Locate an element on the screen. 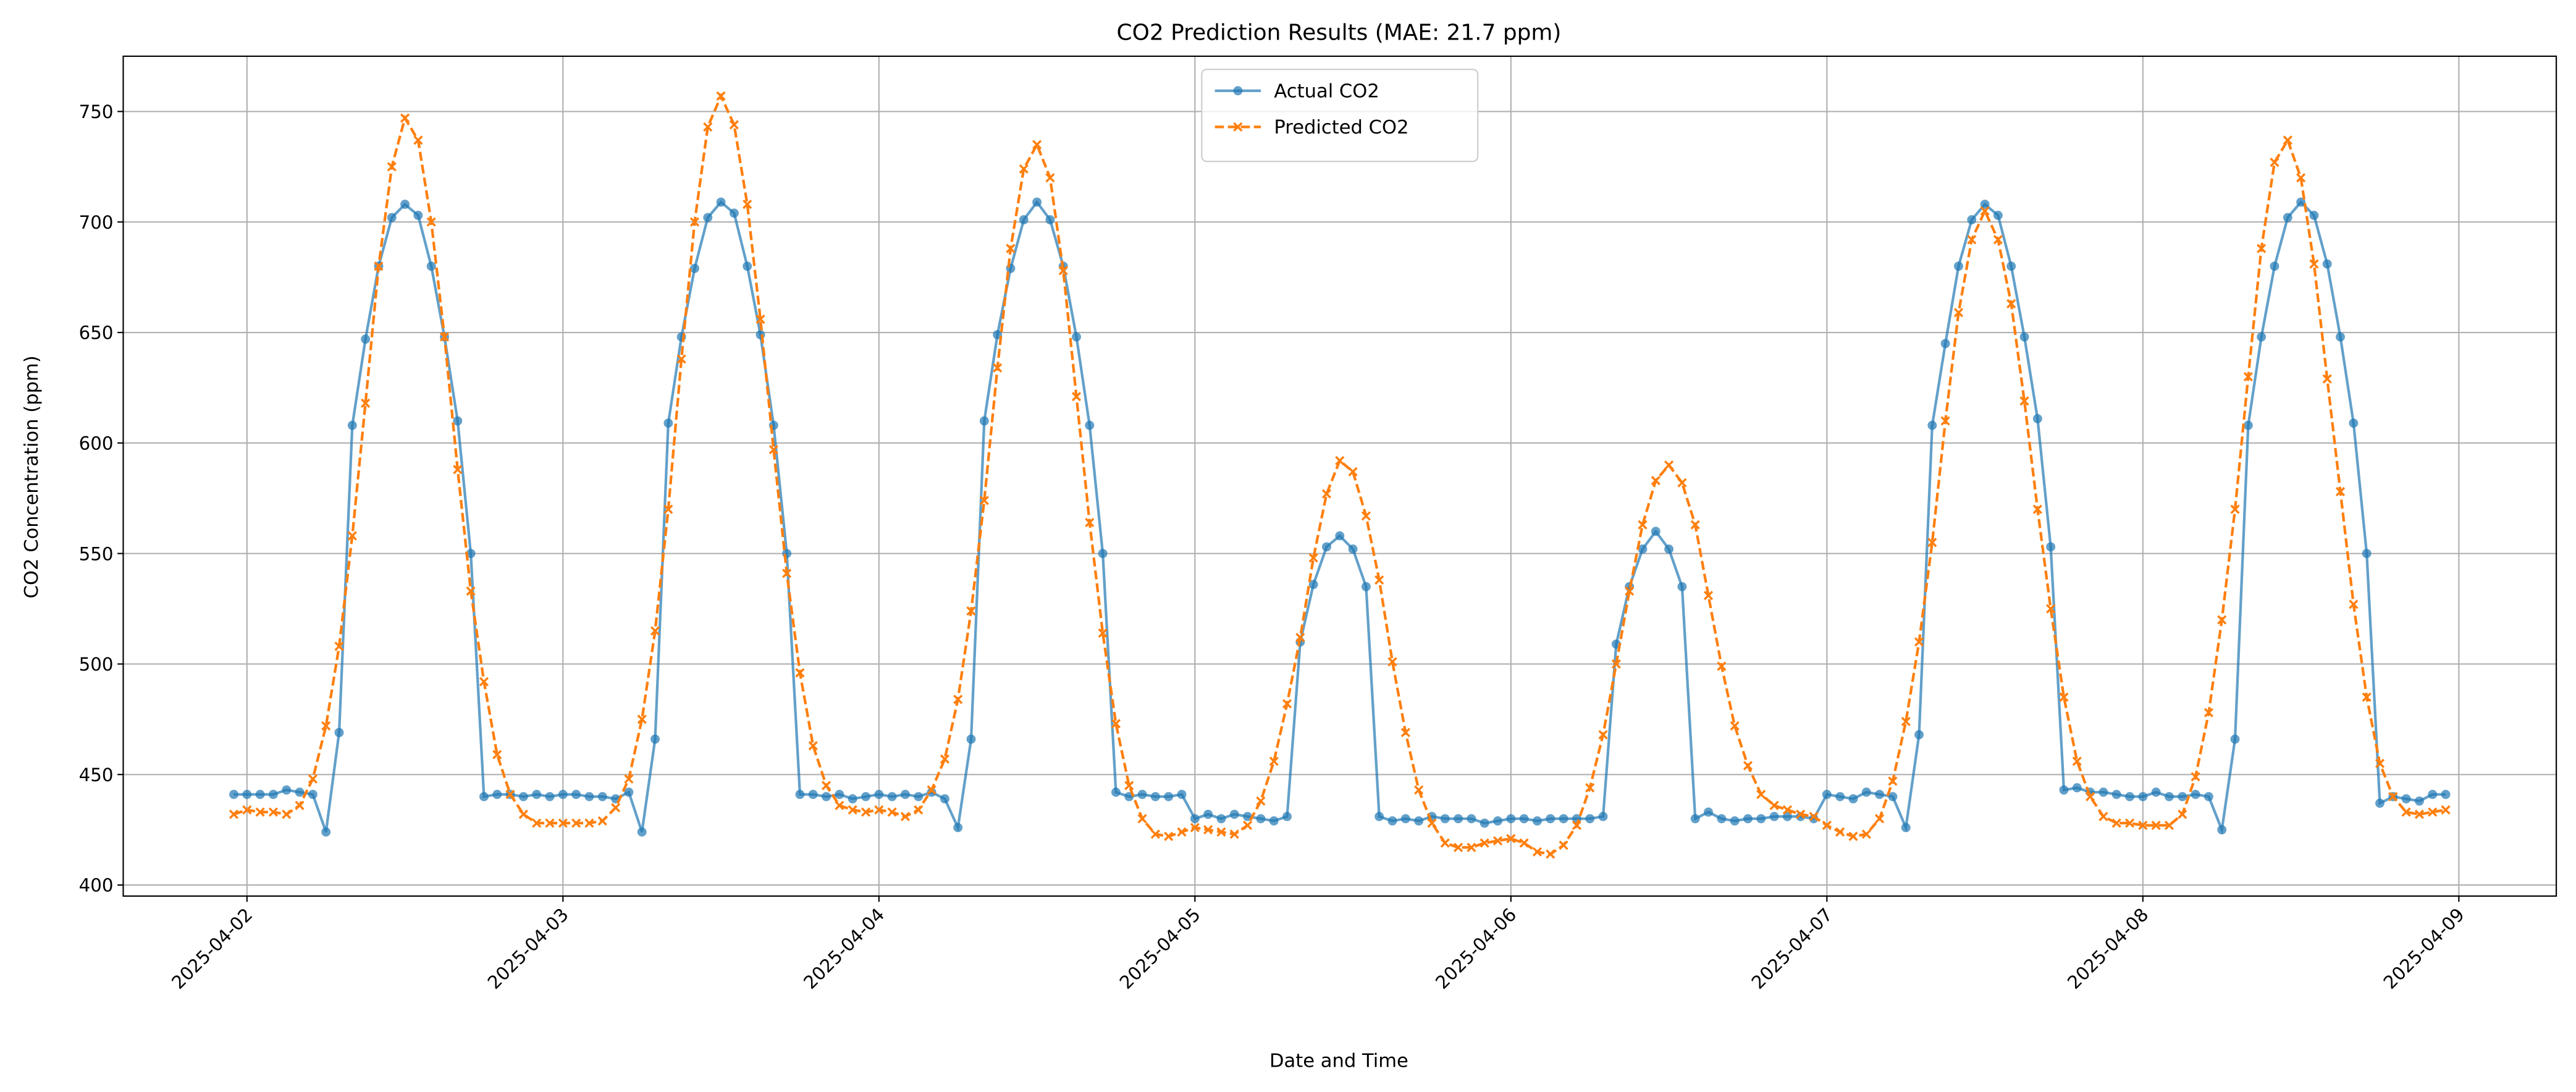  y-tick-label: 550 is located at coordinates (96, 553).